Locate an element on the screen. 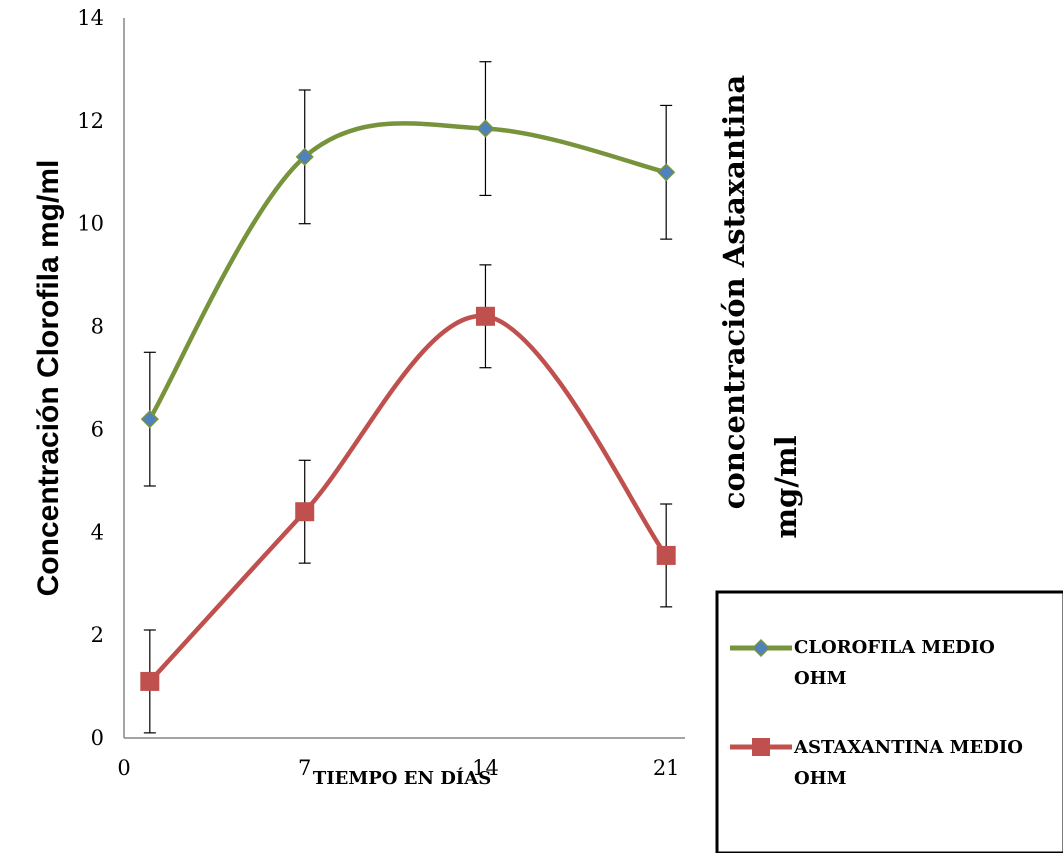  y-tick-label: 2 is located at coordinates (97, 635).